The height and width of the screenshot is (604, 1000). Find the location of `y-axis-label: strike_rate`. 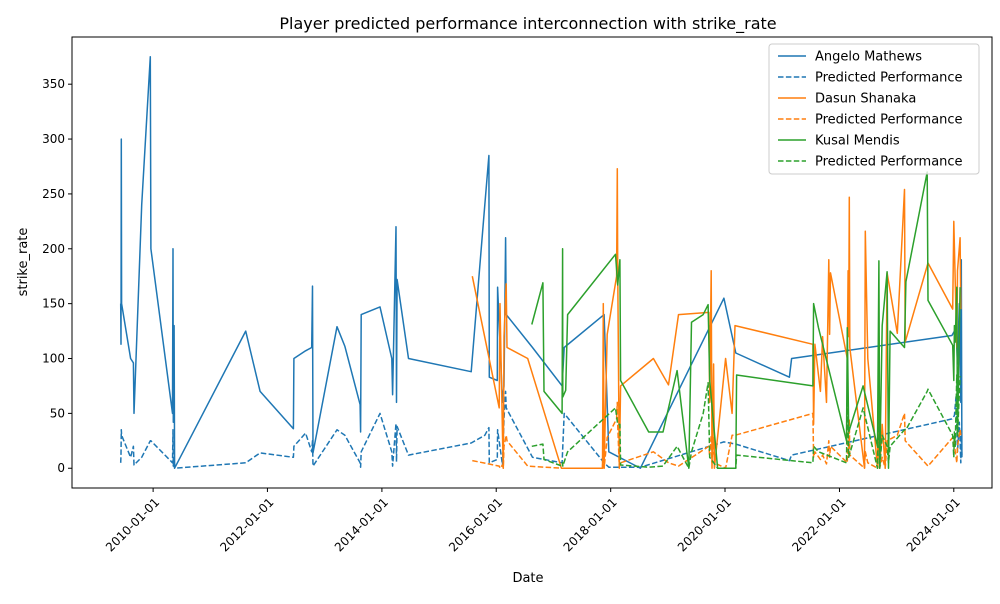

y-axis-label: strike_rate is located at coordinates (23, 262).